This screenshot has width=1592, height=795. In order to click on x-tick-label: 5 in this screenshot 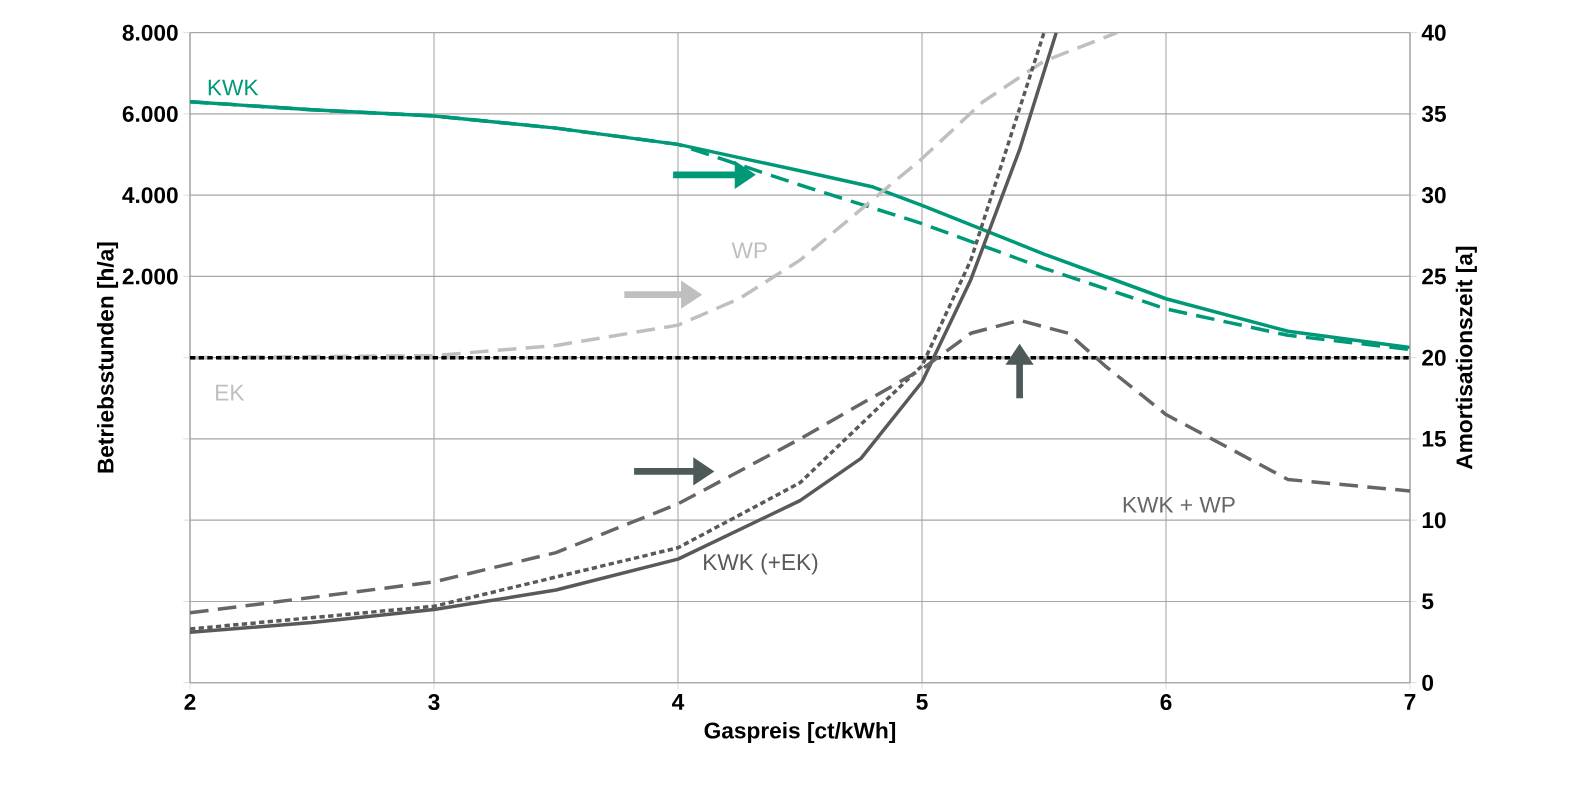, I will do `click(922, 702)`.